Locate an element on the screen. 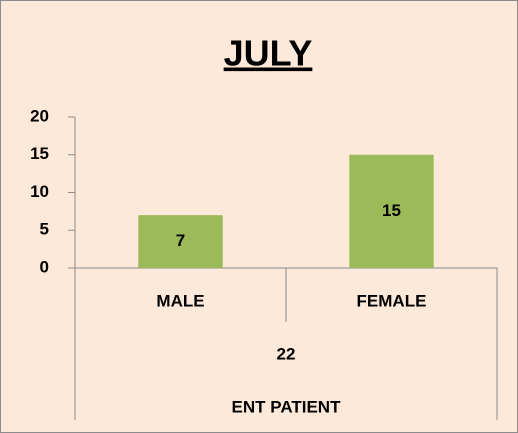 This screenshot has width=518, height=433. chart-title: JULY is located at coordinates (268, 53).